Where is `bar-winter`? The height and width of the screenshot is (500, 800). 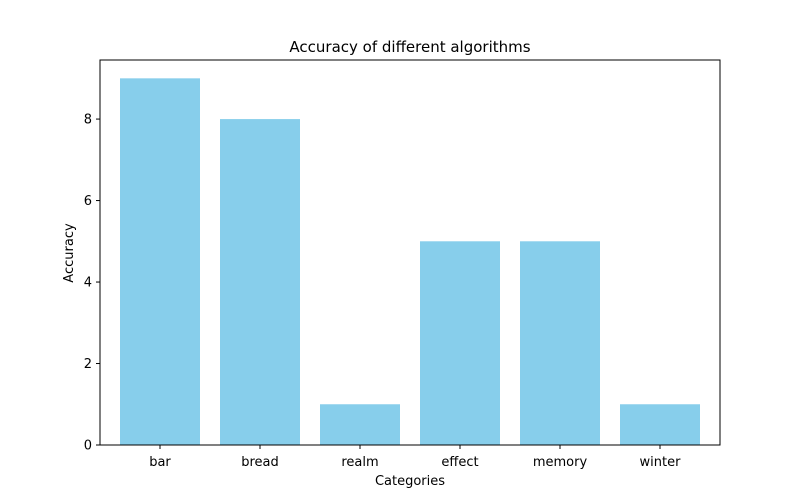 bar-winter is located at coordinates (660, 424).